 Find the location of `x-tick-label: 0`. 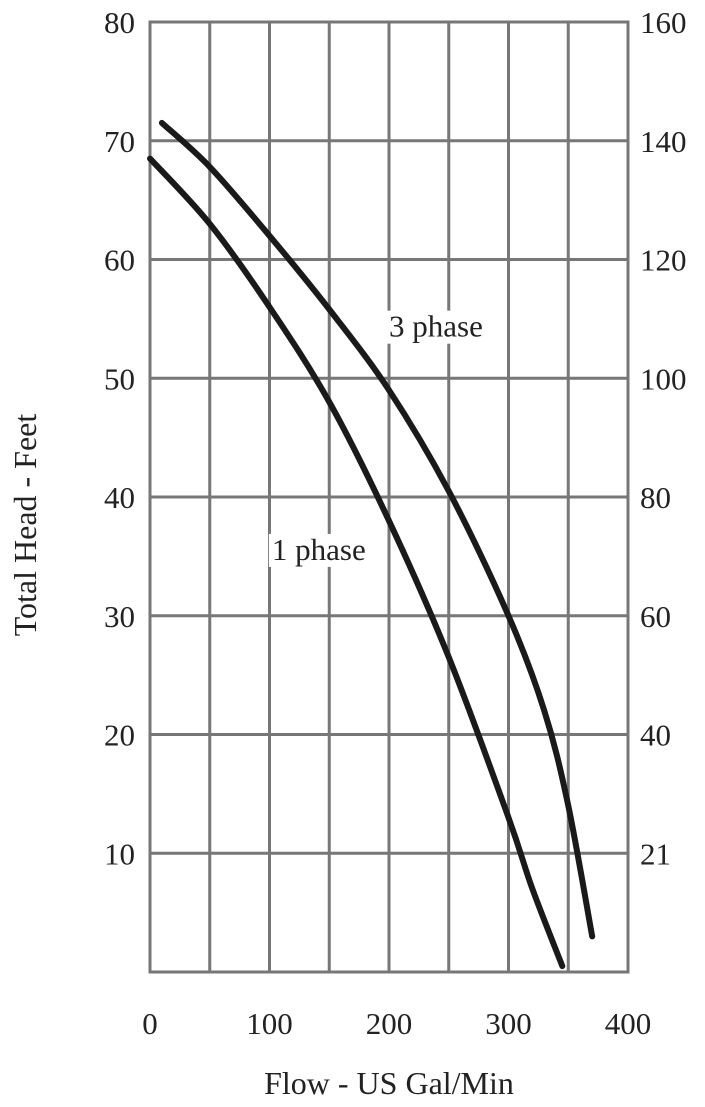

x-tick-label: 0 is located at coordinates (150, 1023).